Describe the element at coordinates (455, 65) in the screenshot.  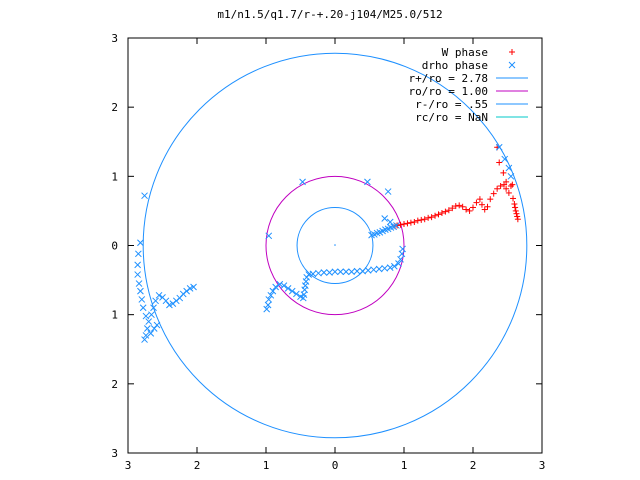
I see `legend-label: drho phase` at that location.